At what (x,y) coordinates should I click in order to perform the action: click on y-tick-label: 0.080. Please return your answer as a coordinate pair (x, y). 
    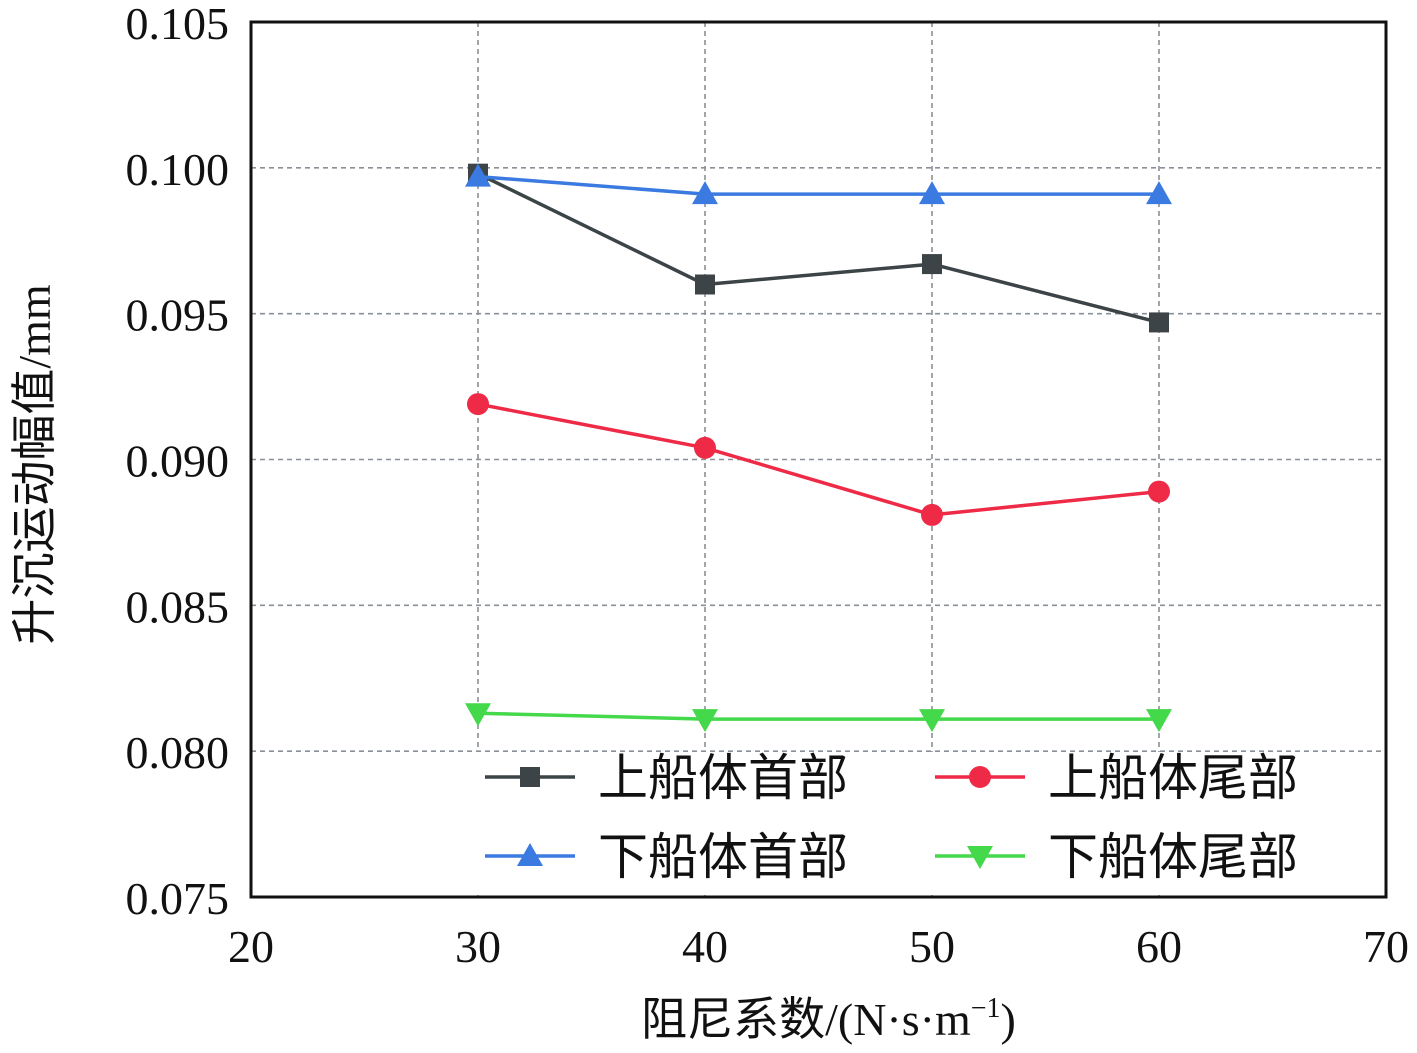
    Looking at the image, I should click on (178, 752).